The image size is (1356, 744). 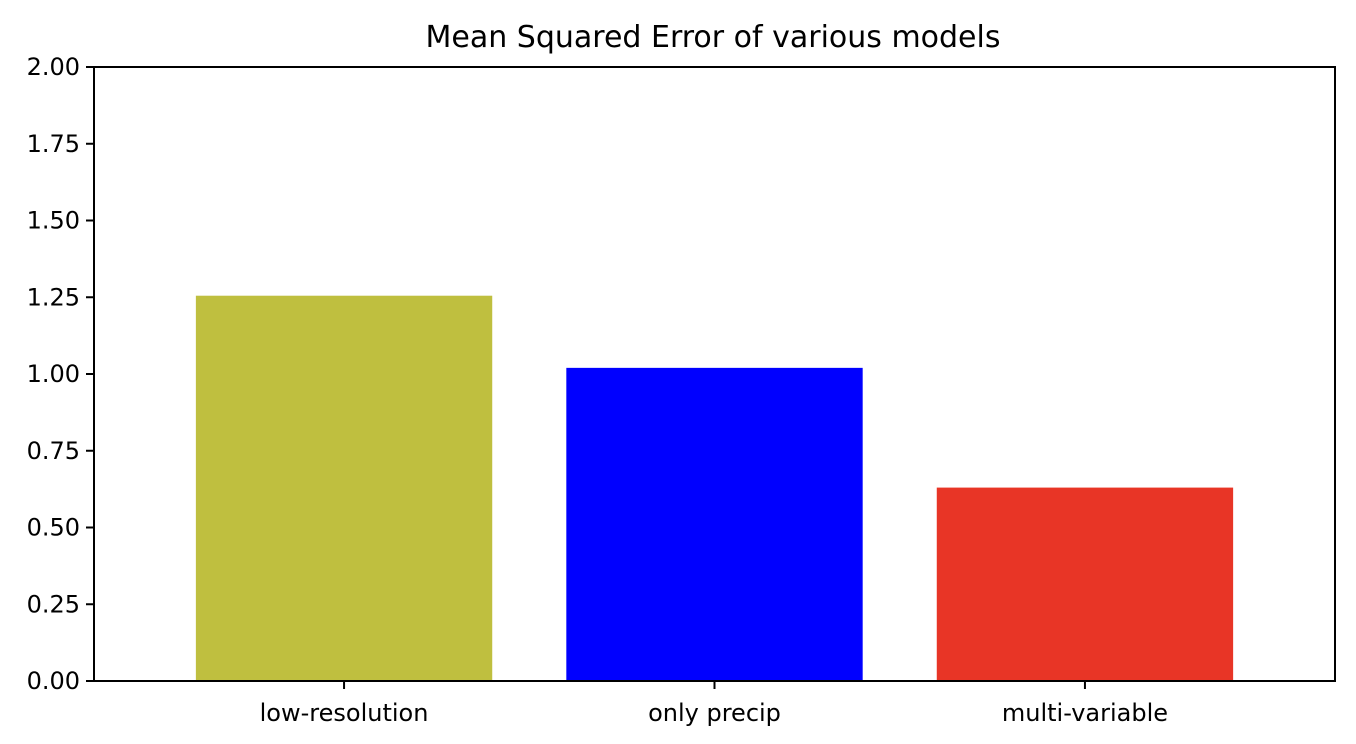 What do you see at coordinates (53, 528) in the screenshot?
I see `y-tick-label: 0.50` at bounding box center [53, 528].